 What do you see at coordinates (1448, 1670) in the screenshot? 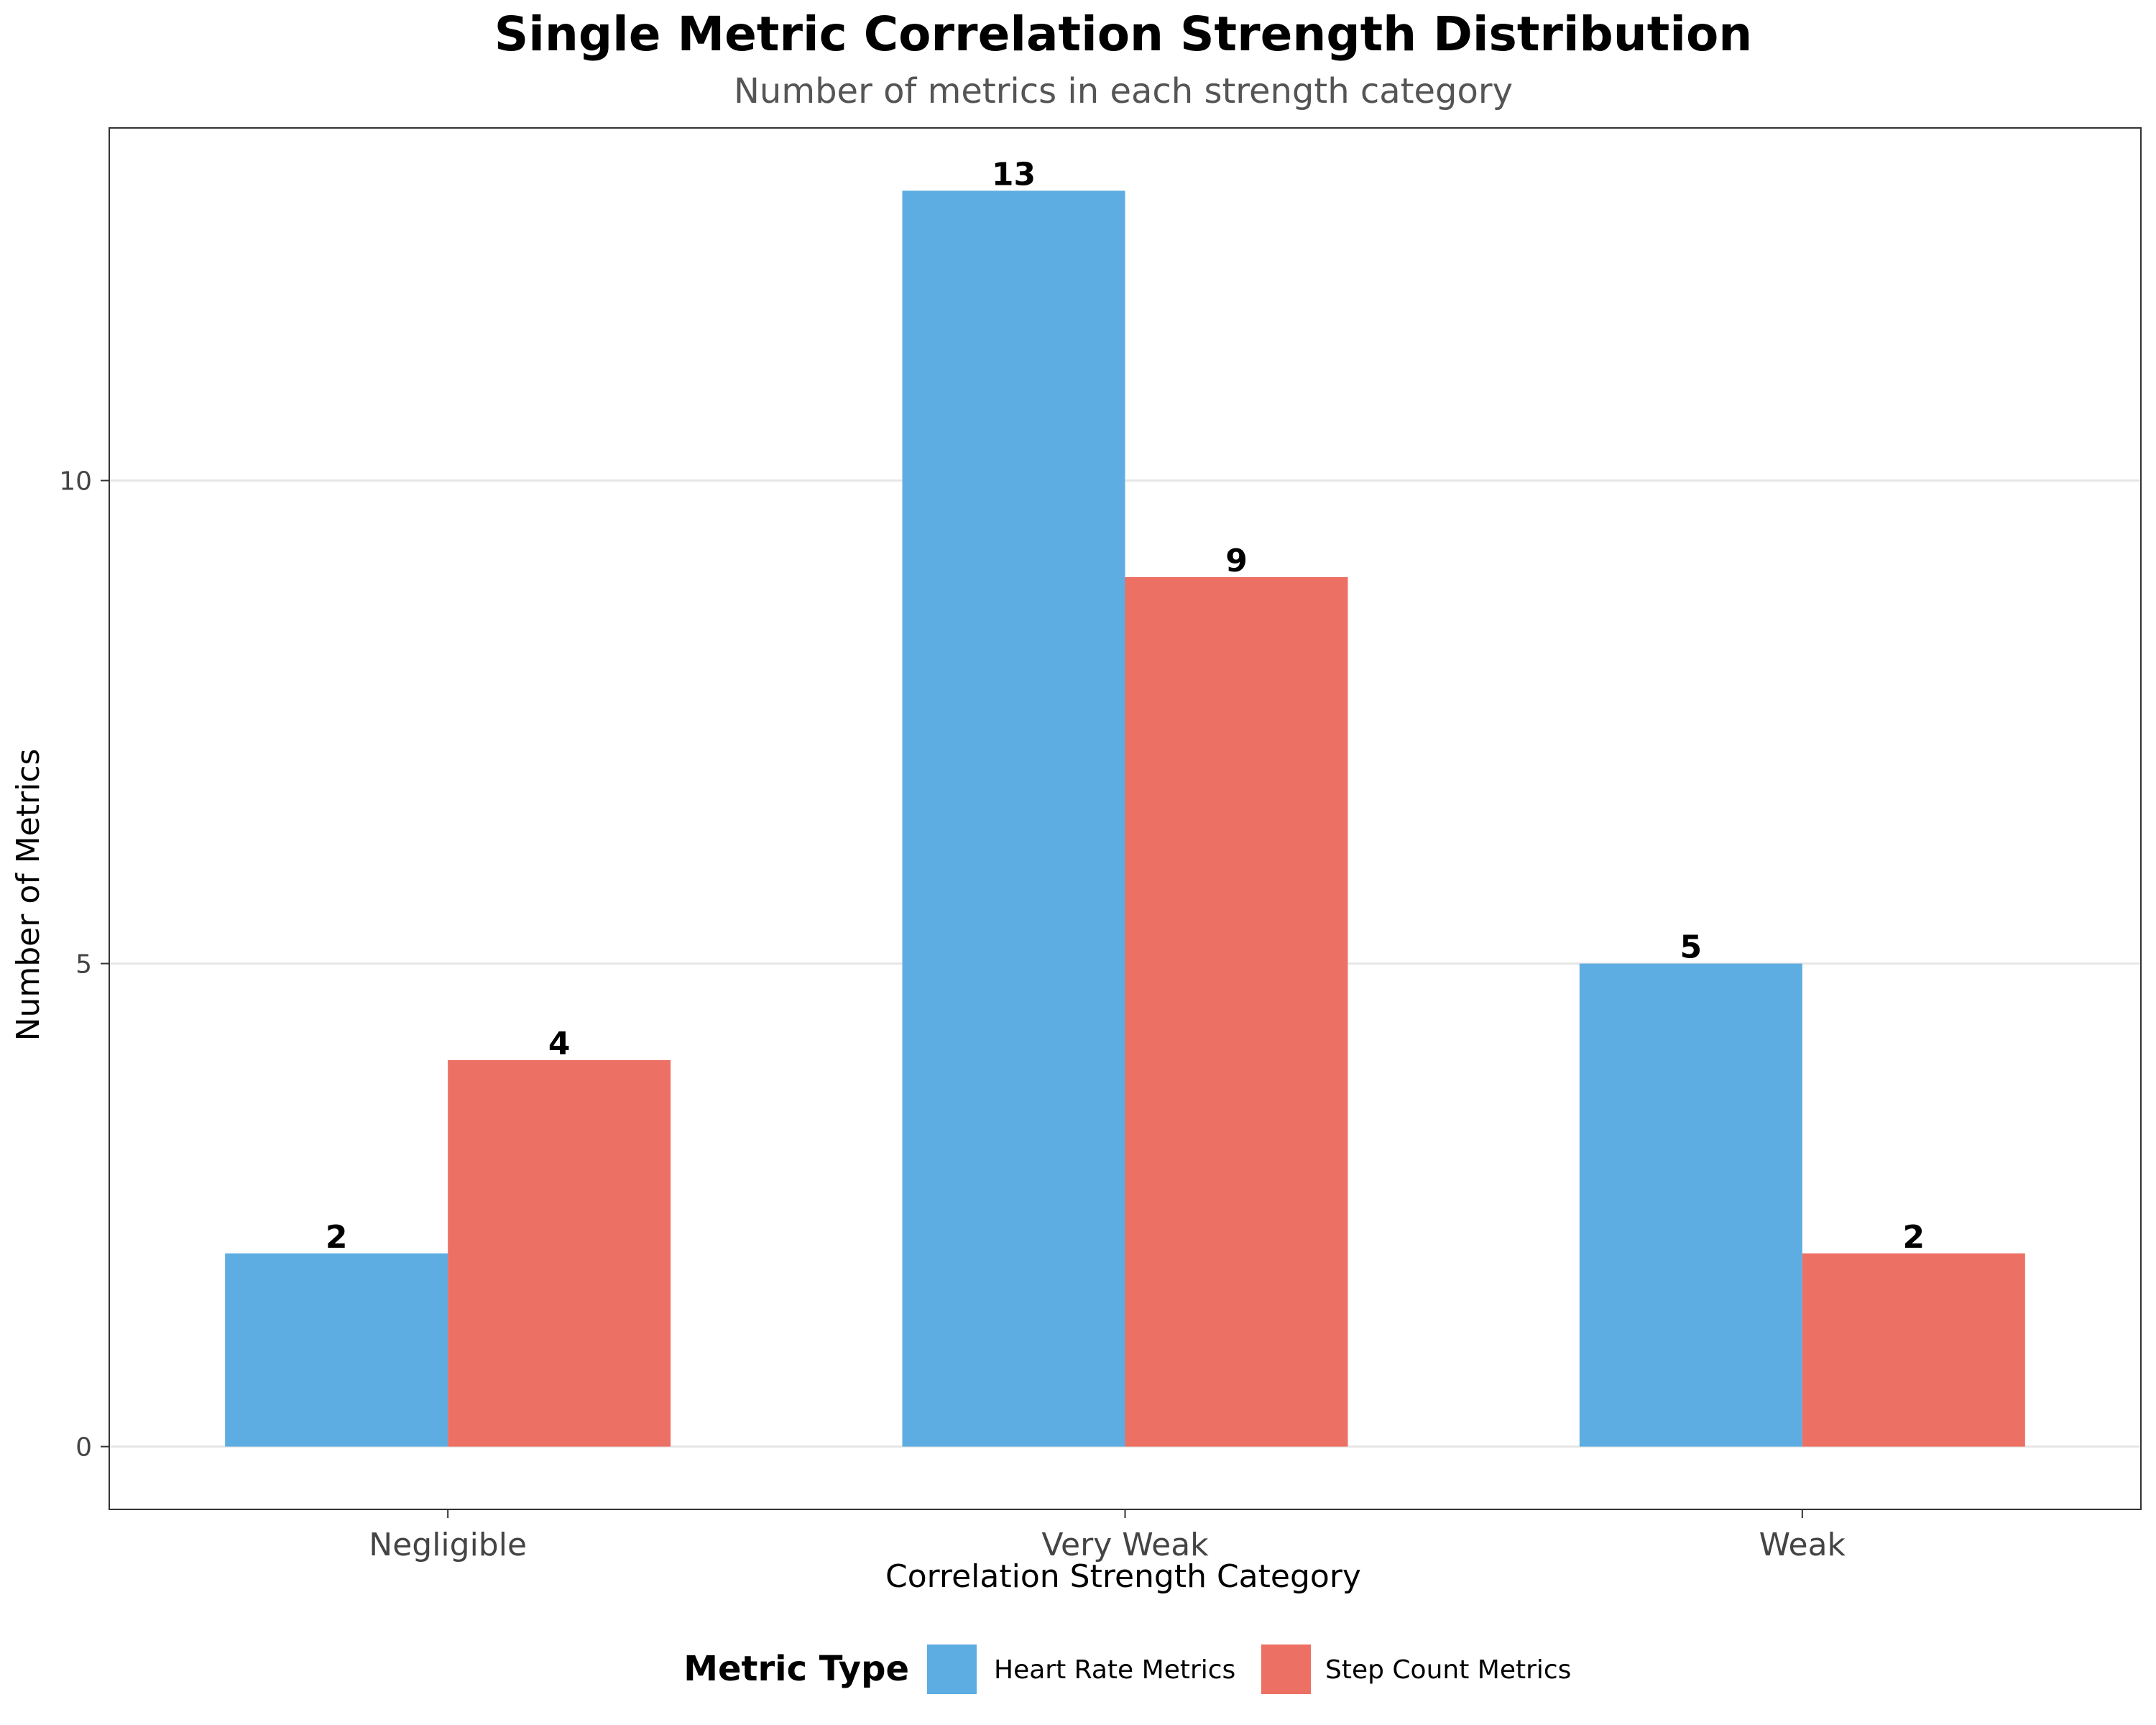
I see `legend-label-step-count: Step Count Metrics` at bounding box center [1448, 1670].